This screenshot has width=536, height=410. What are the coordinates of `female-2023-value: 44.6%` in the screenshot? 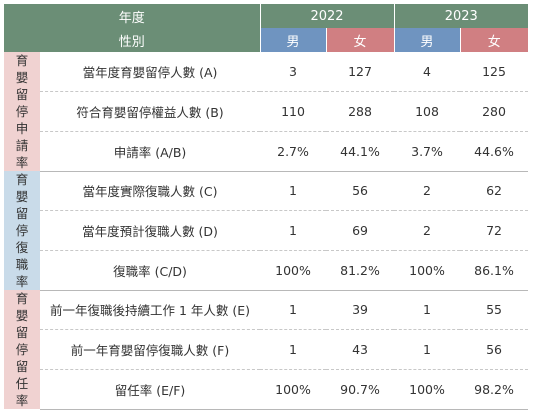 It's located at (494, 151).